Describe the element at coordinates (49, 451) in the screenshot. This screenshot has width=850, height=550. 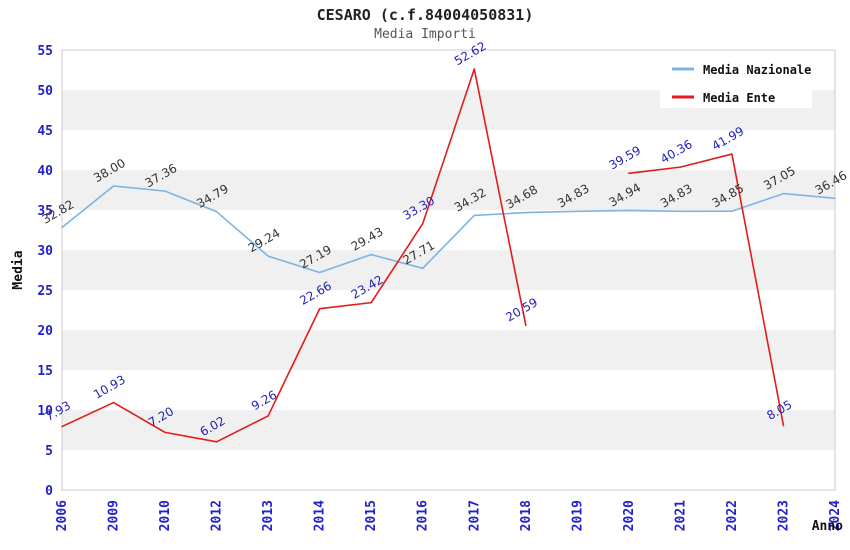
I see `y-tick-label: 5` at that location.